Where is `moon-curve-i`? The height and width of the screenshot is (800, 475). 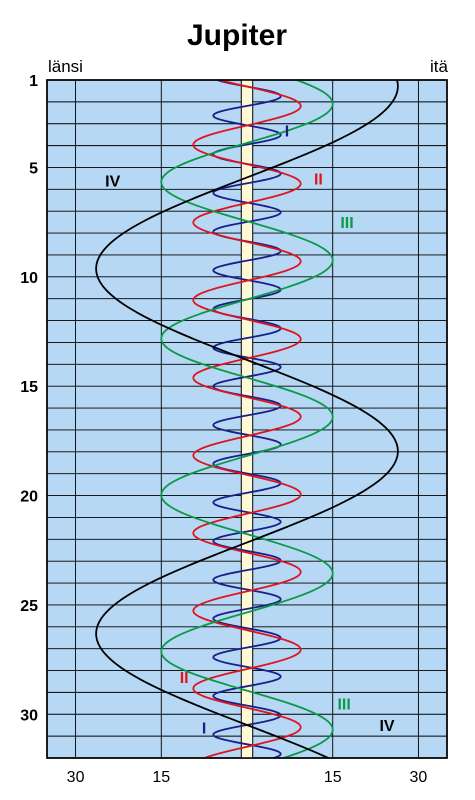
moon-curve-i is located at coordinates (247, 419).